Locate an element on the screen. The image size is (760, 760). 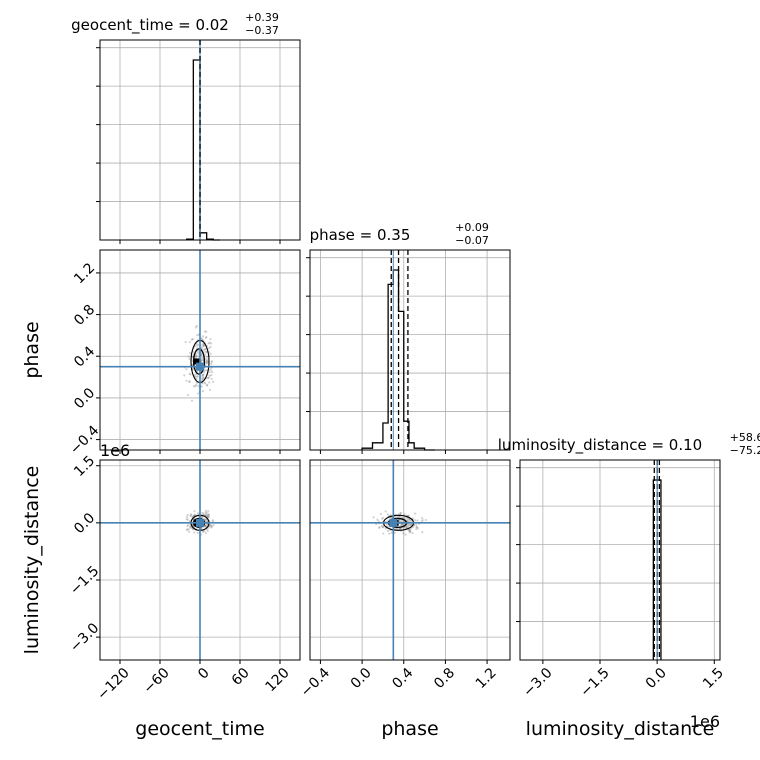
tick-label-y: 0.4 is located at coordinates (84, 356).